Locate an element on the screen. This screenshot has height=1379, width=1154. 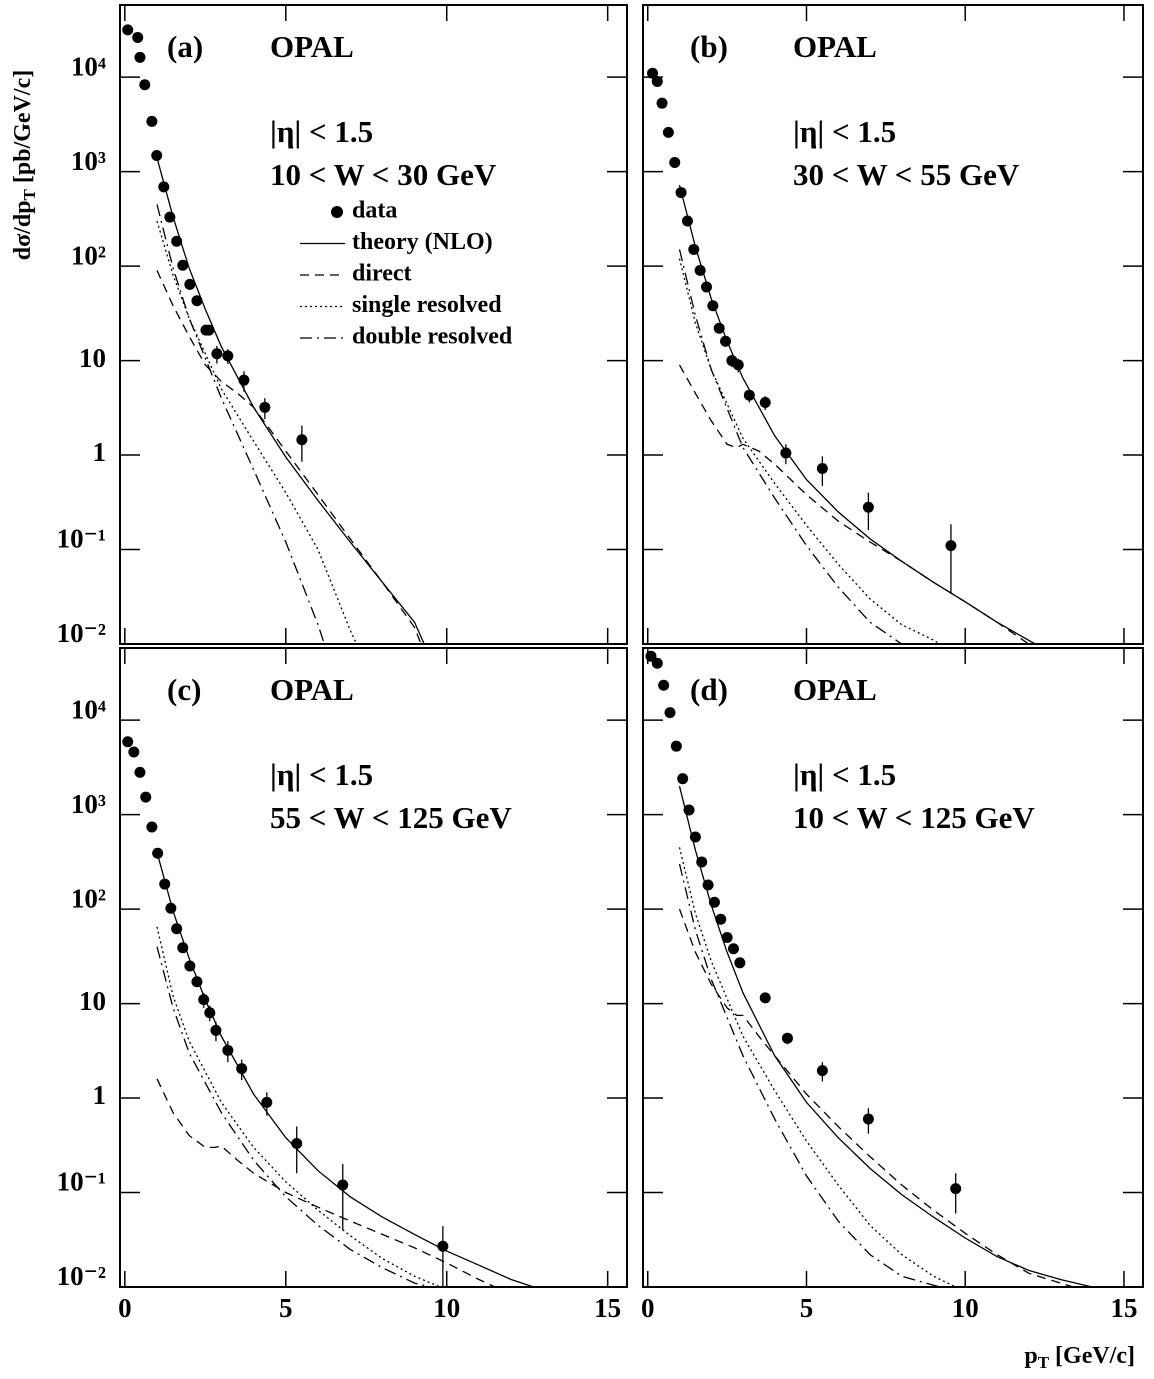
panel-label: (a) is located at coordinates (185, 46).